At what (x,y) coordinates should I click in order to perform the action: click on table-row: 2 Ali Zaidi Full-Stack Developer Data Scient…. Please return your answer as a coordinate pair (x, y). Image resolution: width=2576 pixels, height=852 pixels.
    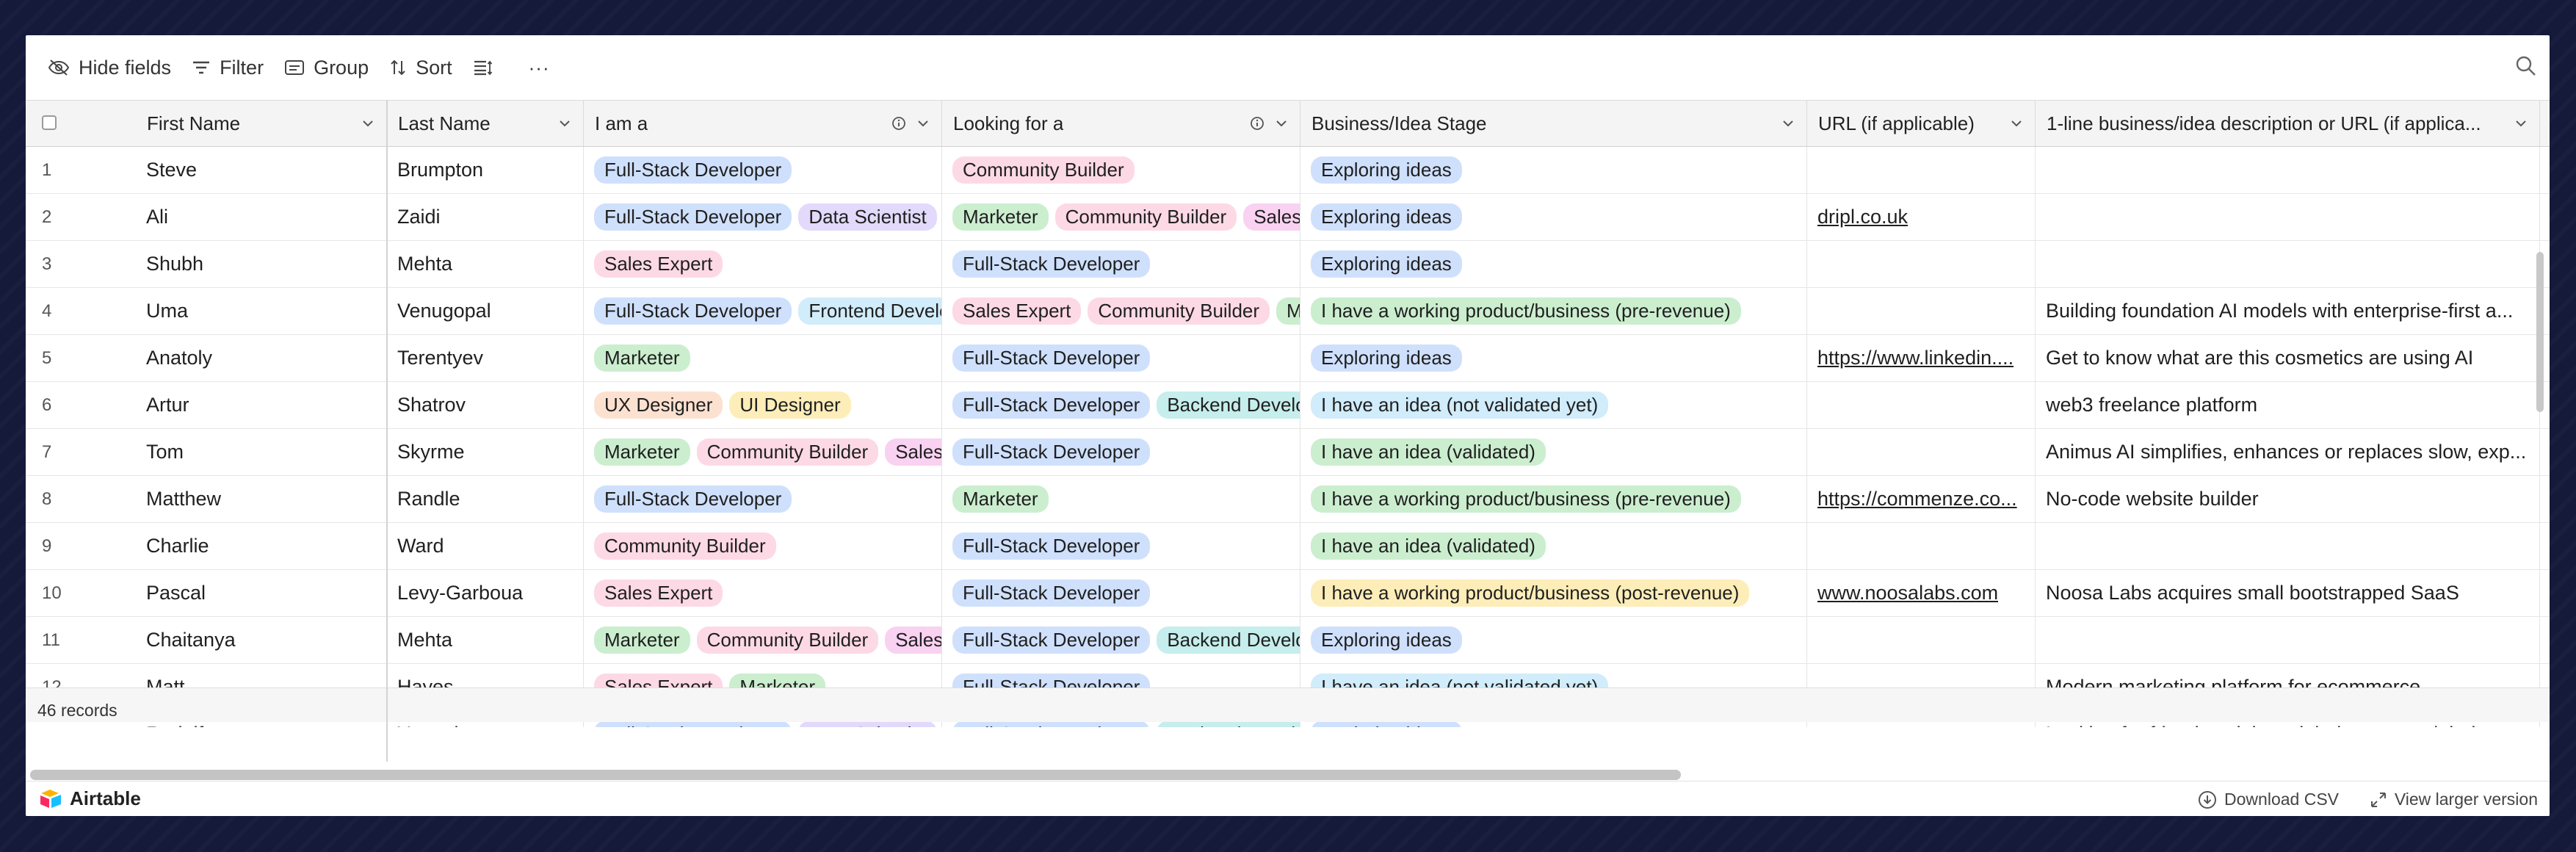
    Looking at the image, I should click on (1288, 217).